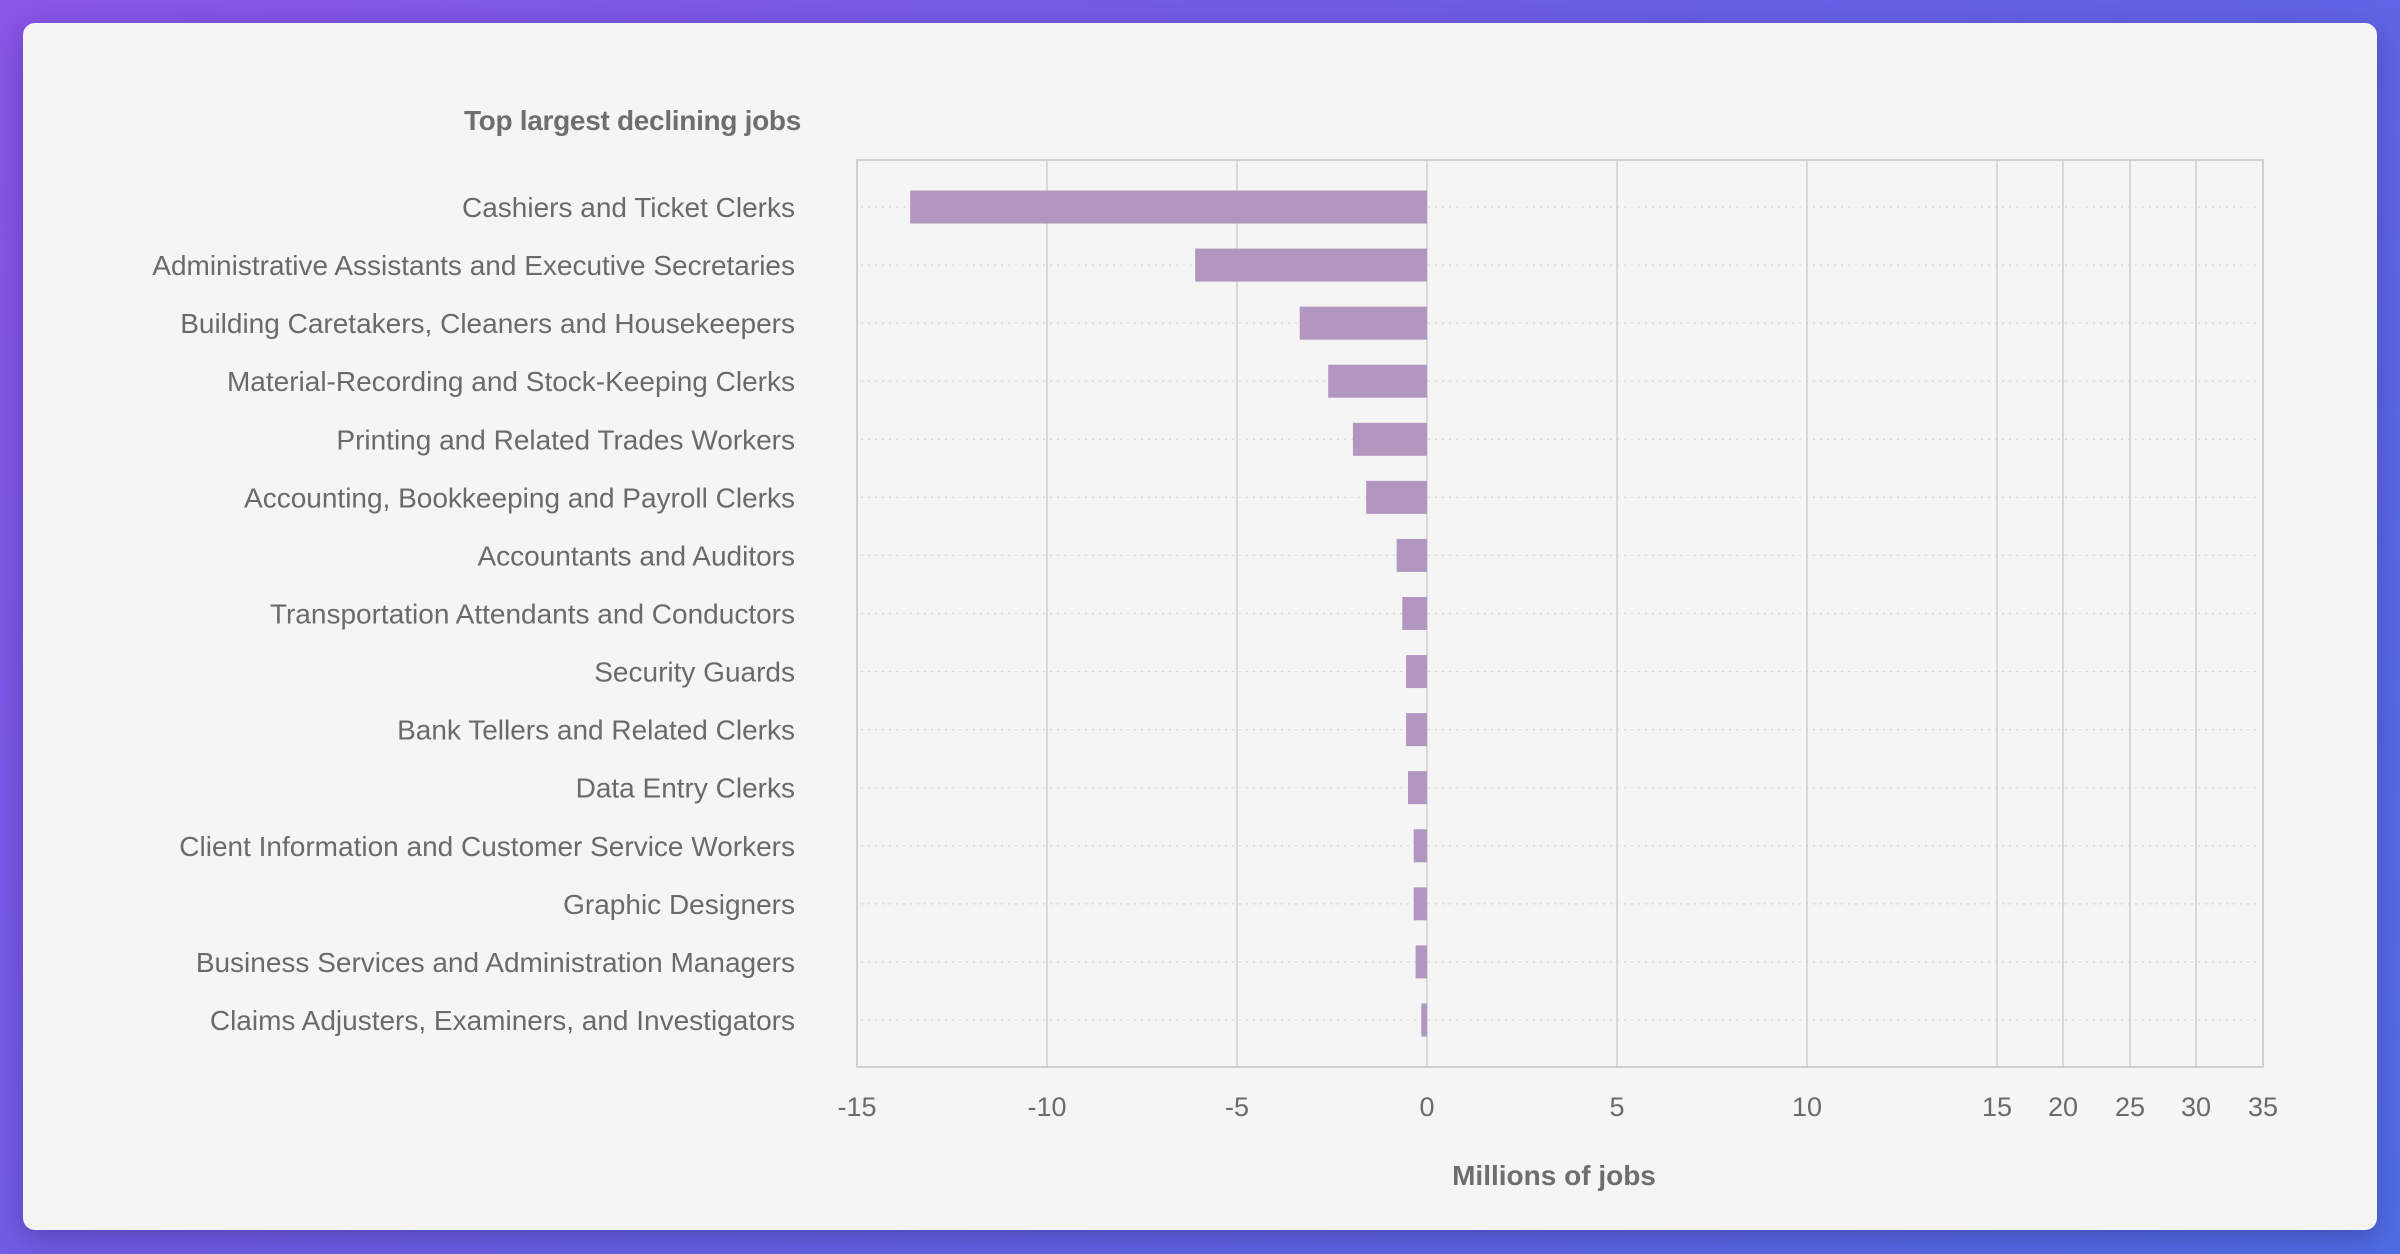  What do you see at coordinates (1616, 1107) in the screenshot?
I see `x-tick-label: 5` at bounding box center [1616, 1107].